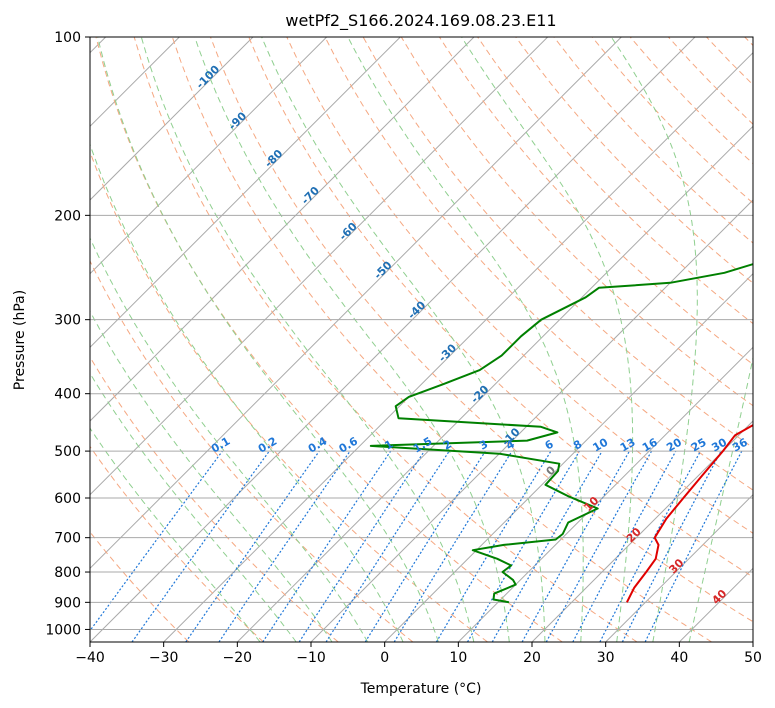  What do you see at coordinates (606, 658) in the screenshot?
I see `x-tick-label: 30` at bounding box center [606, 658].